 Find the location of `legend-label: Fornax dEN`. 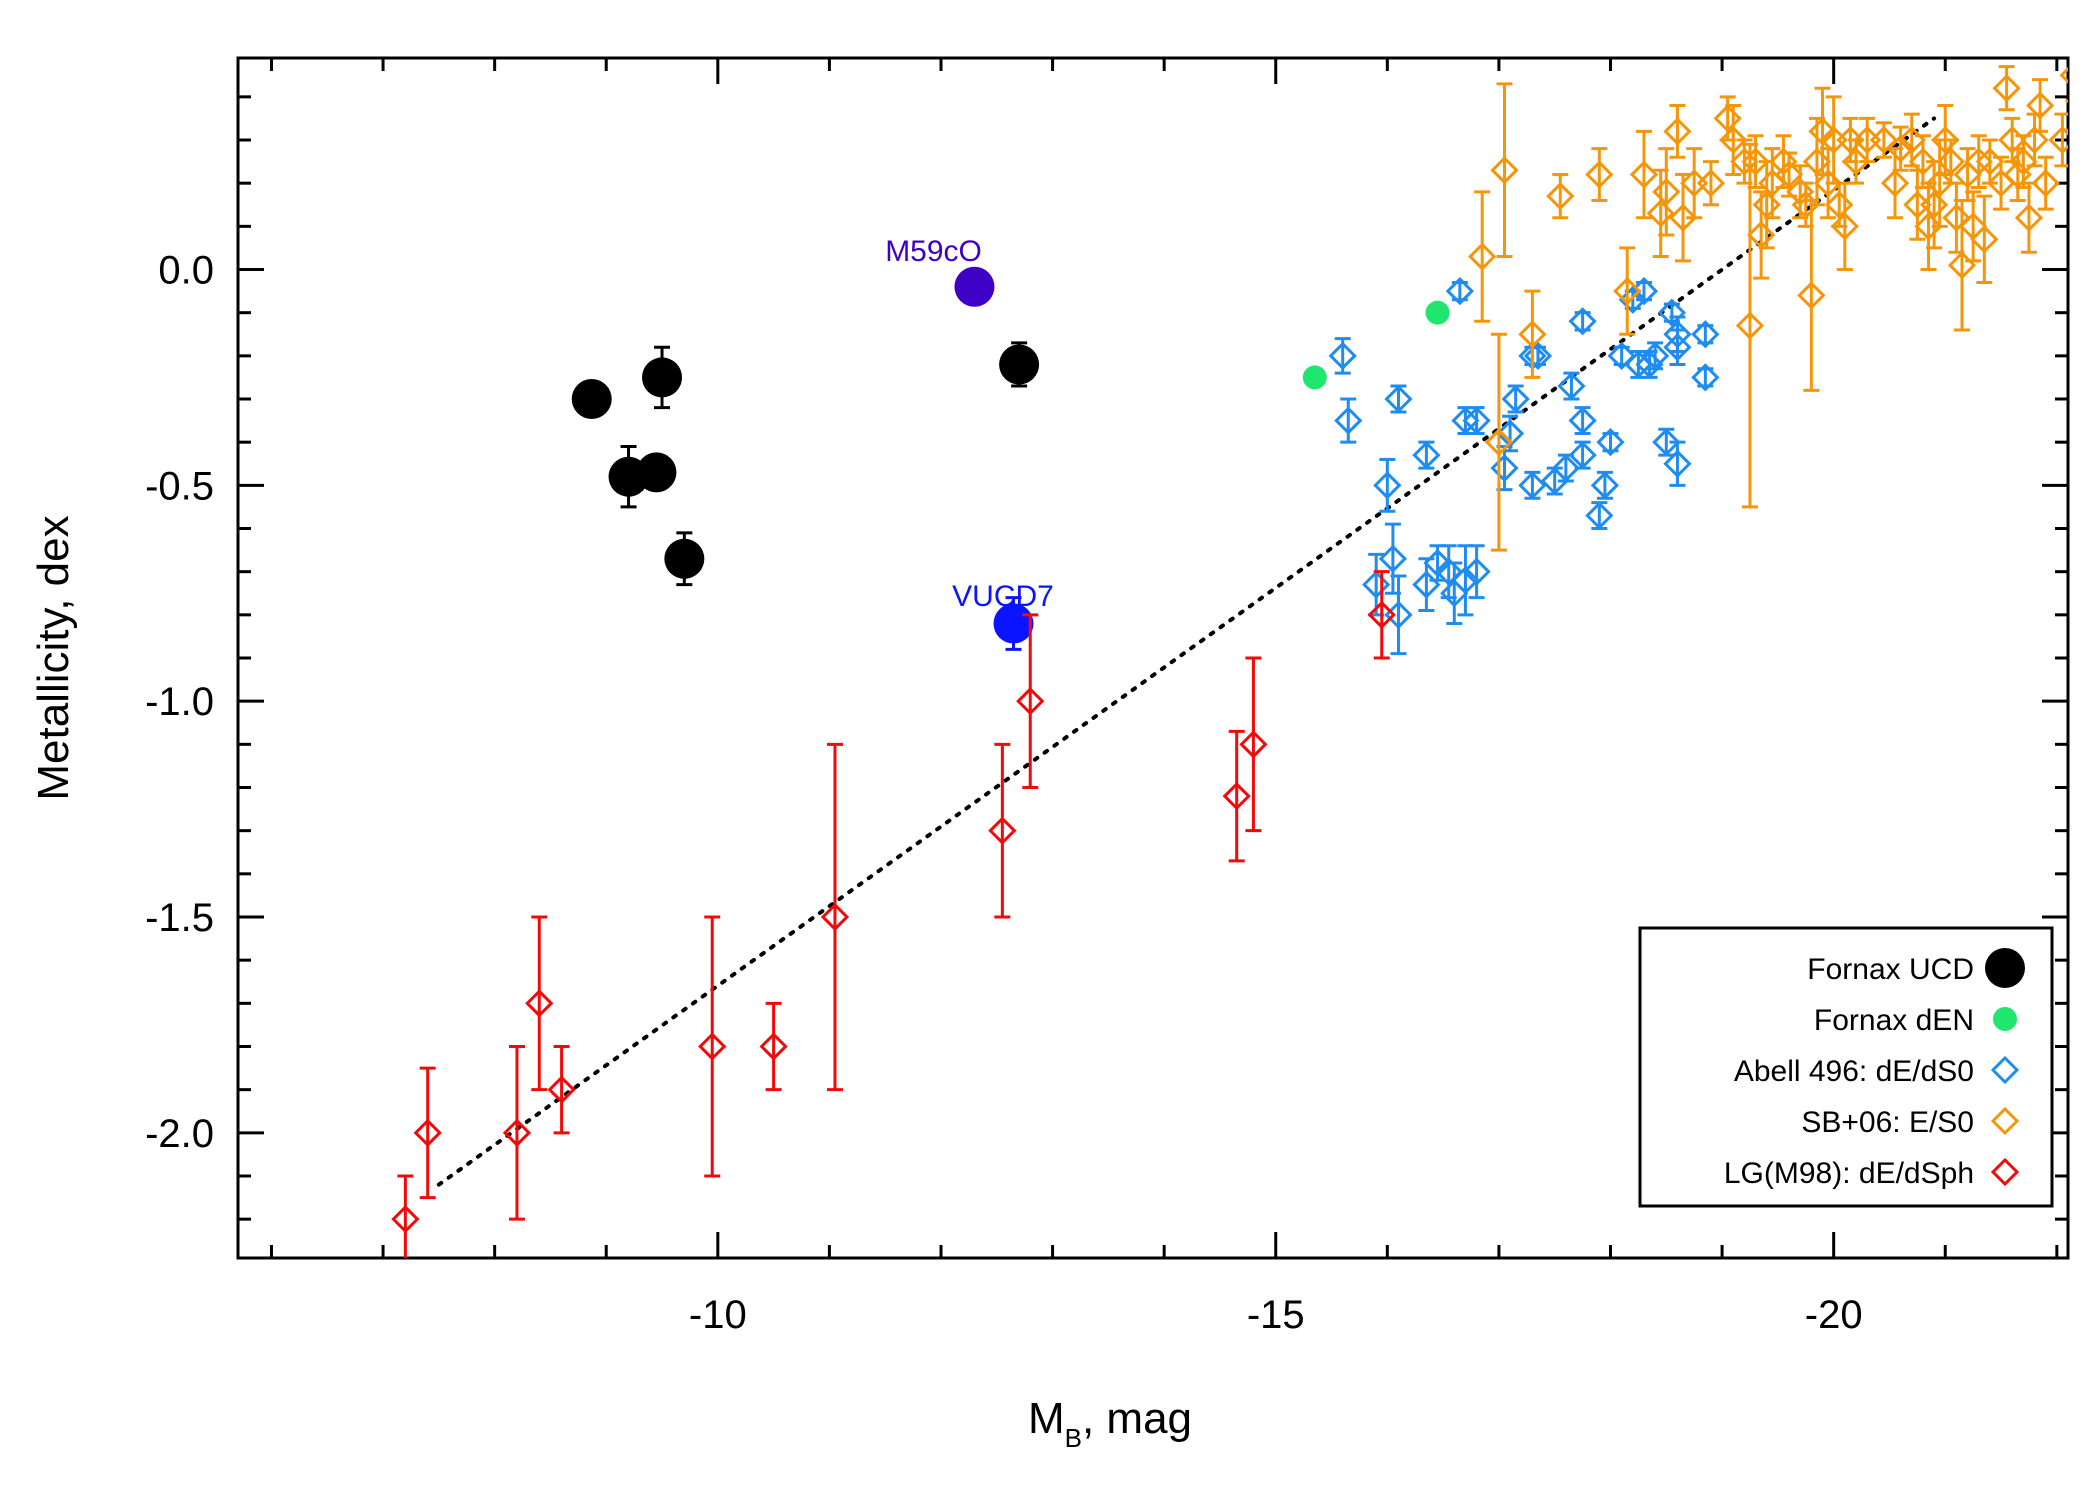

legend-label: Fornax dEN is located at coordinates (1894, 1020).